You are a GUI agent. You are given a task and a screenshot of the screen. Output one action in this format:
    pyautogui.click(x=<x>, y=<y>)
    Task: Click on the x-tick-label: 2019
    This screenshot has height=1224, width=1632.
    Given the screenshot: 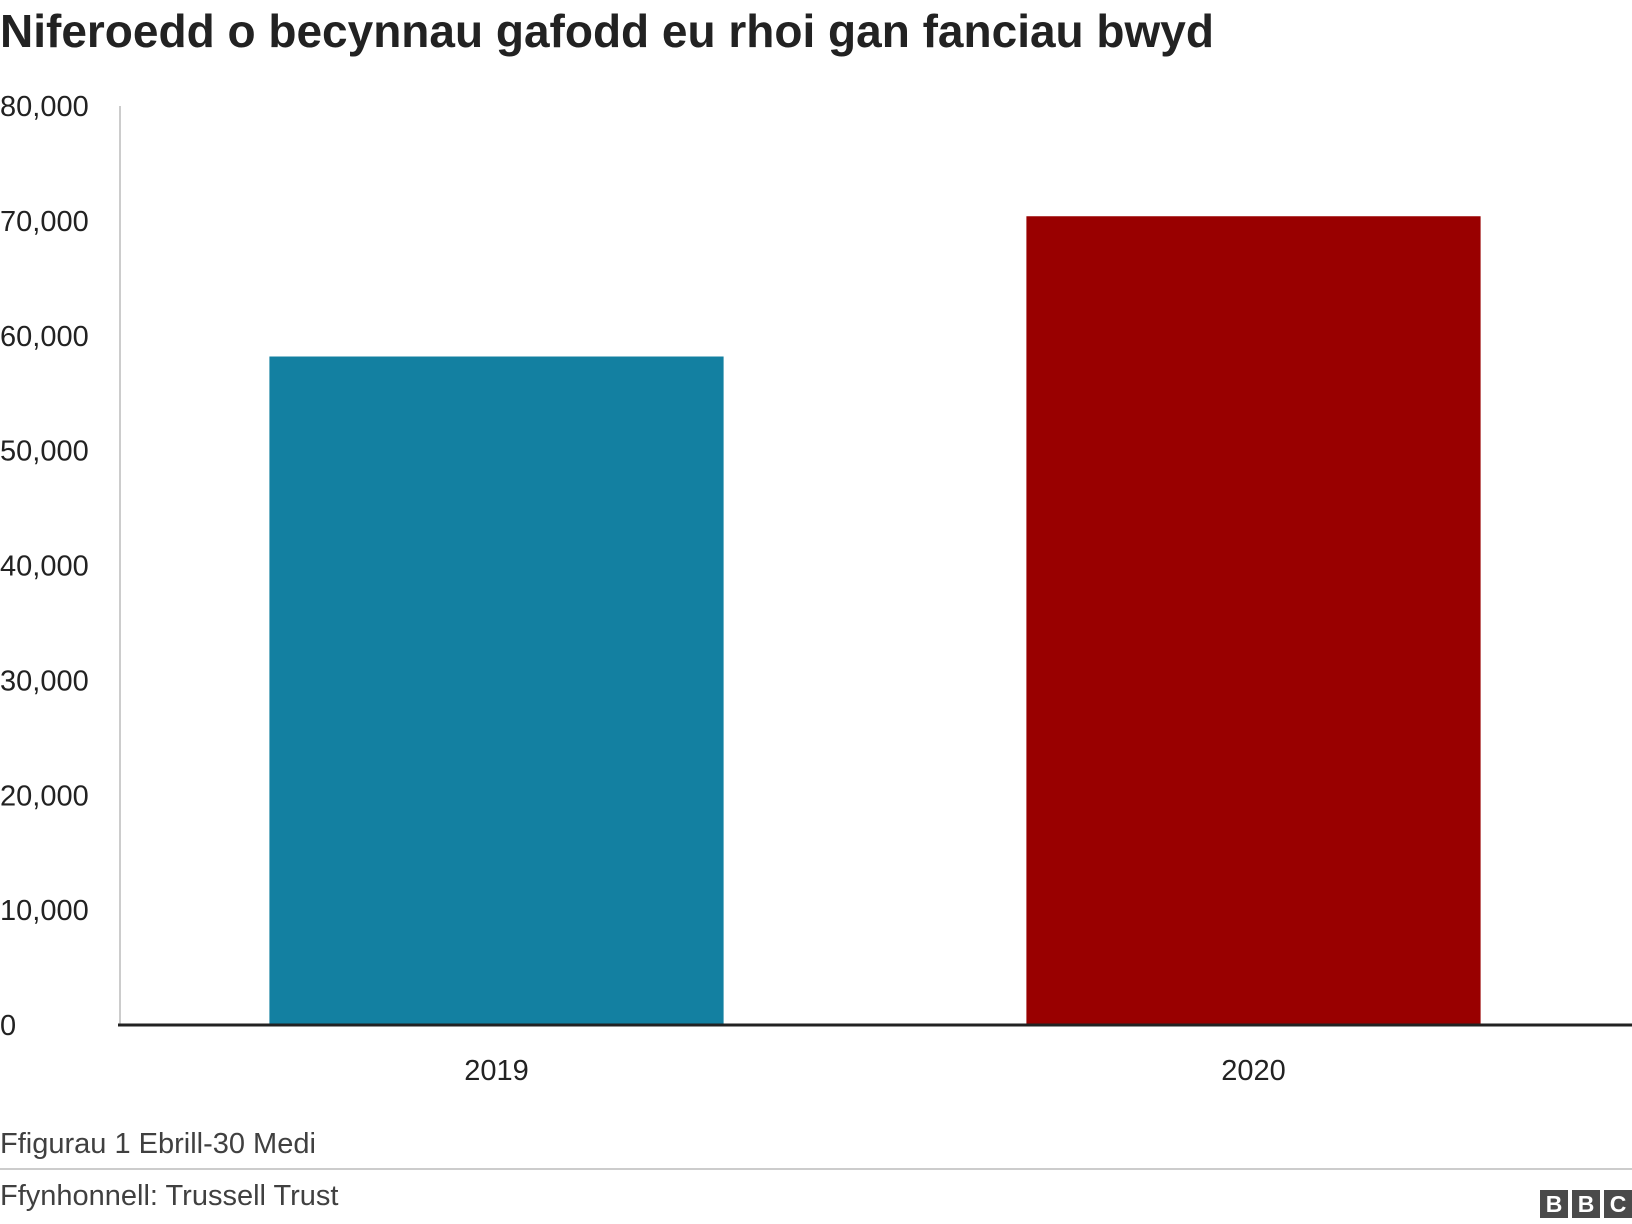 What is the action you would take?
    pyautogui.click(x=496, y=1071)
    